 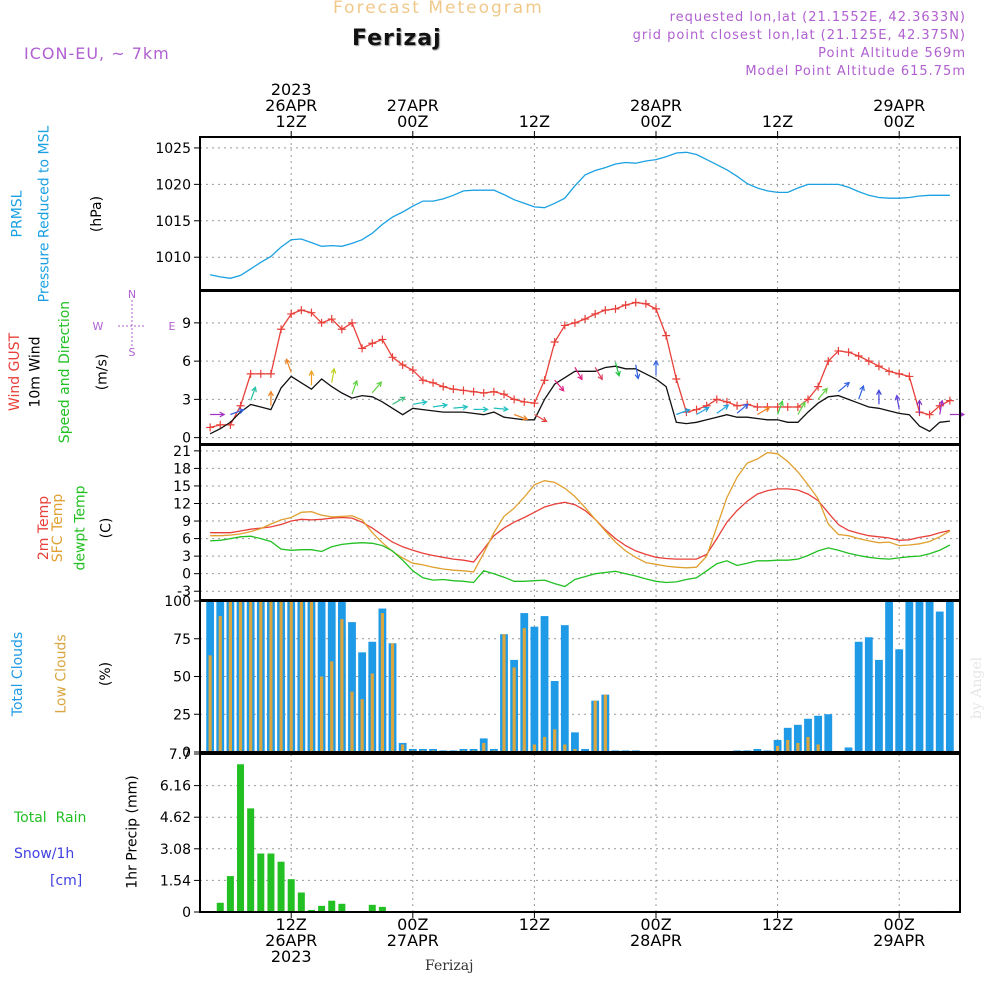 What do you see at coordinates (97, 53) in the screenshot?
I see `model-label: ICON-EU, ~ 7km` at bounding box center [97, 53].